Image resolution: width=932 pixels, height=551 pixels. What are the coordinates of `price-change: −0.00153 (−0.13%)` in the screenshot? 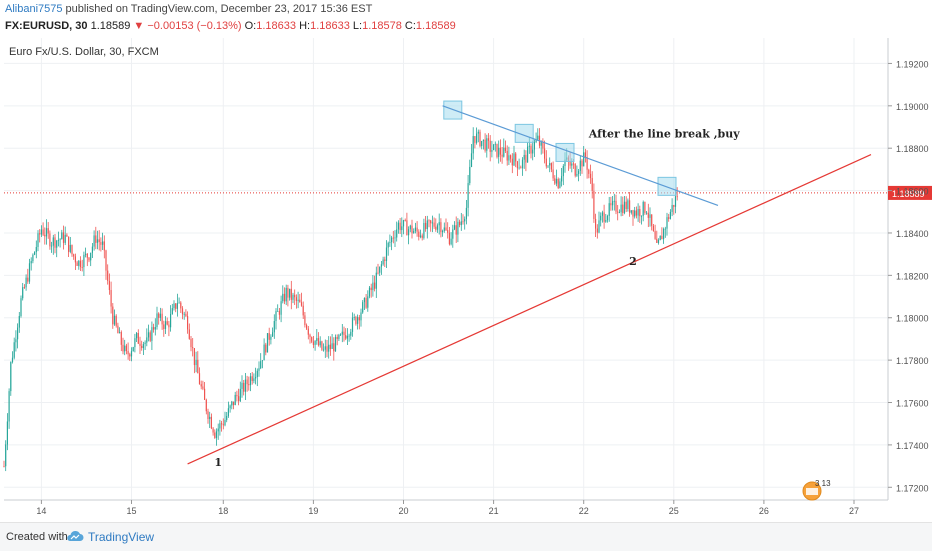 It's located at (194, 26).